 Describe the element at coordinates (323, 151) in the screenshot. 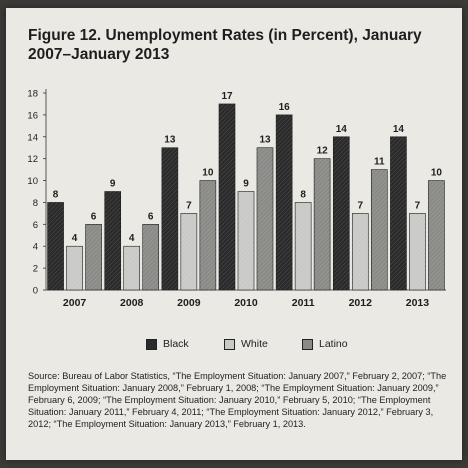

I see `data-label: 12` at that location.